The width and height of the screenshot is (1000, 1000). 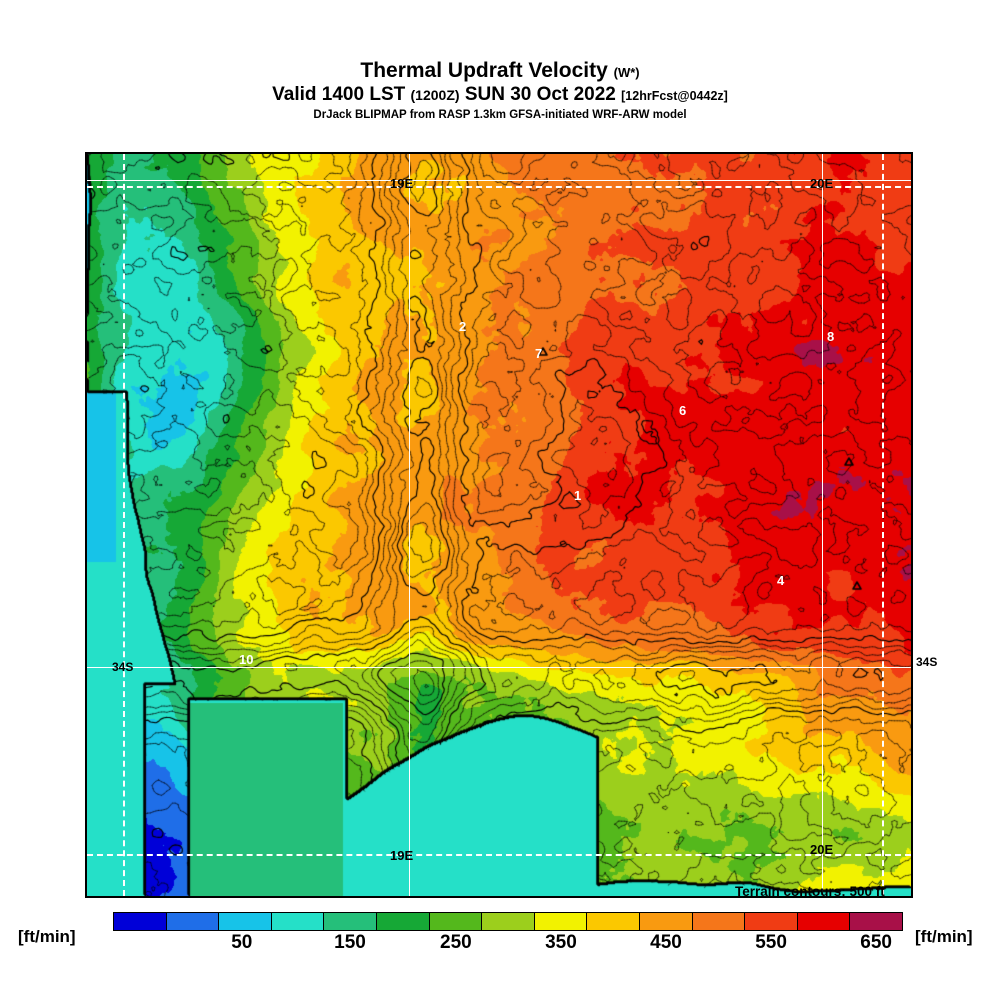 What do you see at coordinates (674, 96) in the screenshot?
I see `forecast-stamp: [12hrFcst@0442z]` at bounding box center [674, 96].